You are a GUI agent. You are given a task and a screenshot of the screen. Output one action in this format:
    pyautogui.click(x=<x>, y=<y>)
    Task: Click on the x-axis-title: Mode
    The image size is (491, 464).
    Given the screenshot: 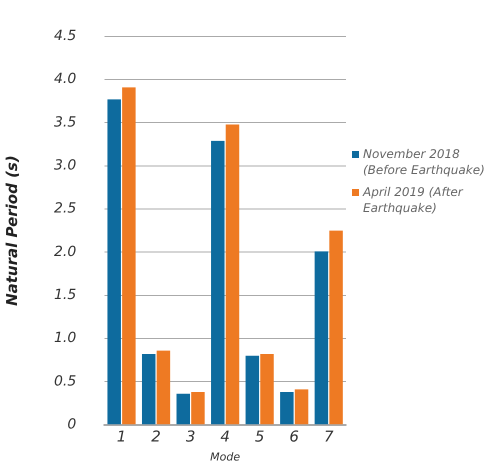 What is the action you would take?
    pyautogui.click(x=225, y=457)
    